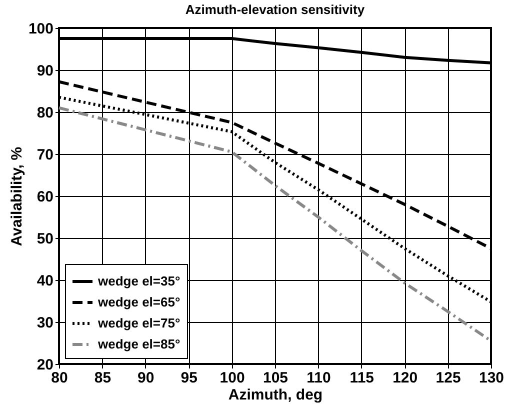  Describe the element at coordinates (45, 113) in the screenshot. I see `y-tick-label: 80` at that location.